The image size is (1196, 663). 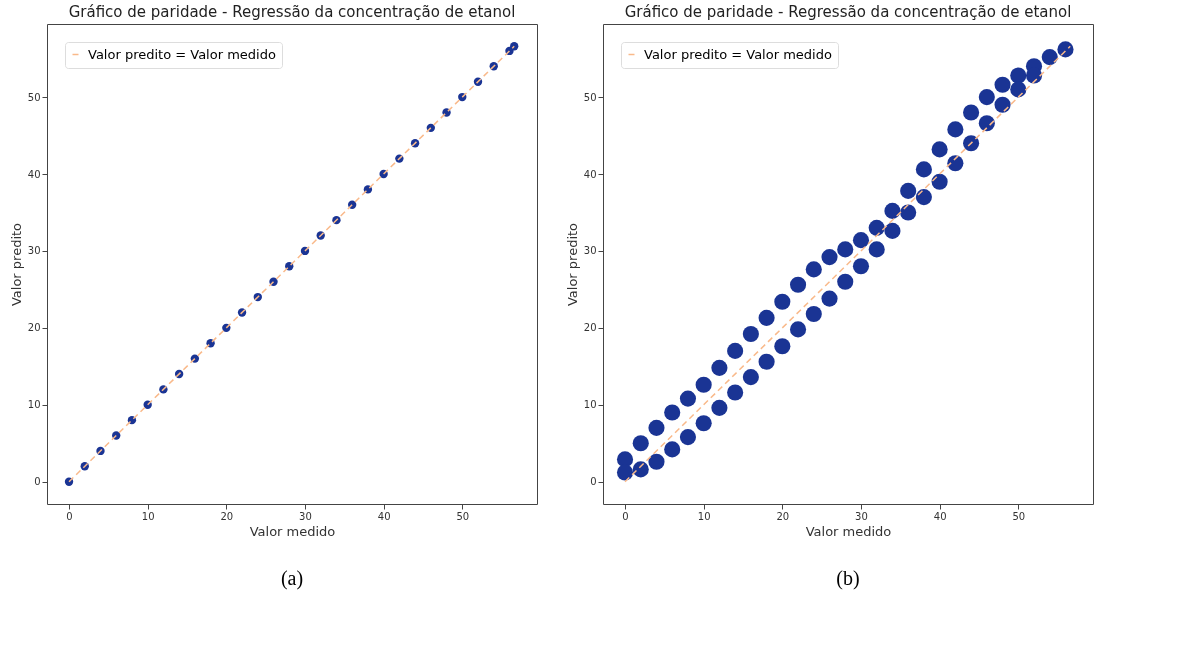 I want to click on text: (b), so click(x=848, y=578).